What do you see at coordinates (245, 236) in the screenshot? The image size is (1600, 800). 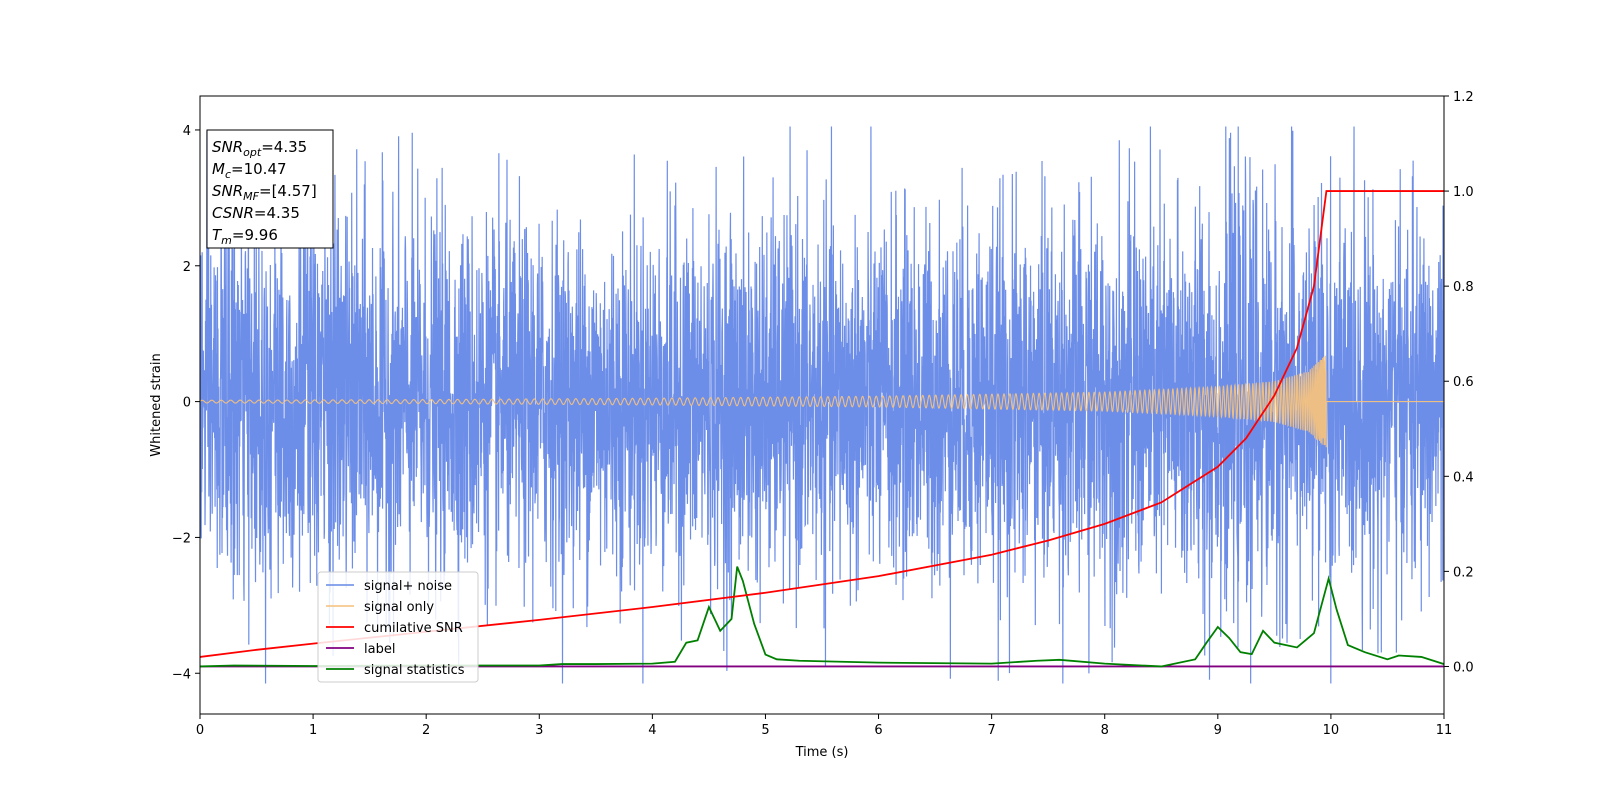 I see `info-box-line: Tm=9.96` at bounding box center [245, 236].